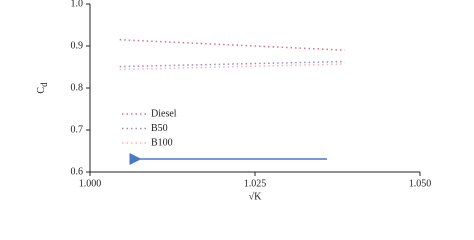 The image size is (474, 240). Describe the element at coordinates (77, 4) in the screenshot. I see `y-tick-label: 1.0` at that location.